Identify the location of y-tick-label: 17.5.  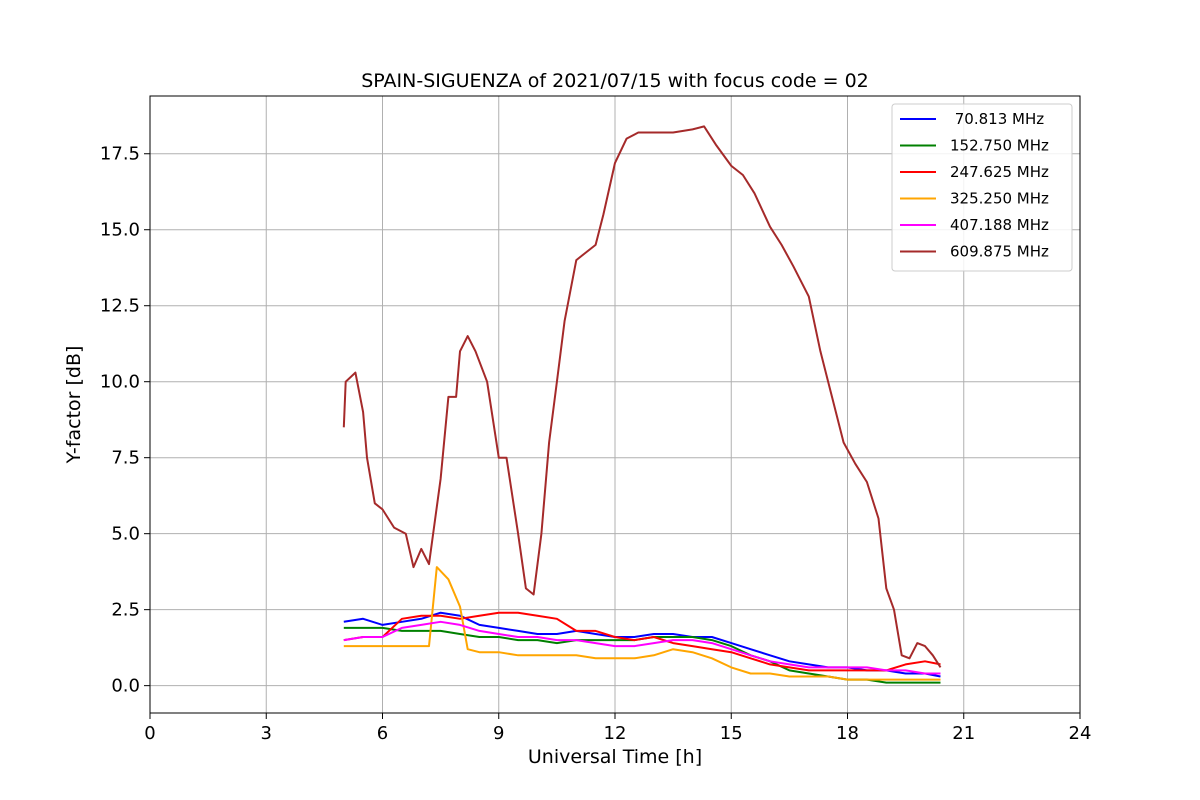
(120, 154).